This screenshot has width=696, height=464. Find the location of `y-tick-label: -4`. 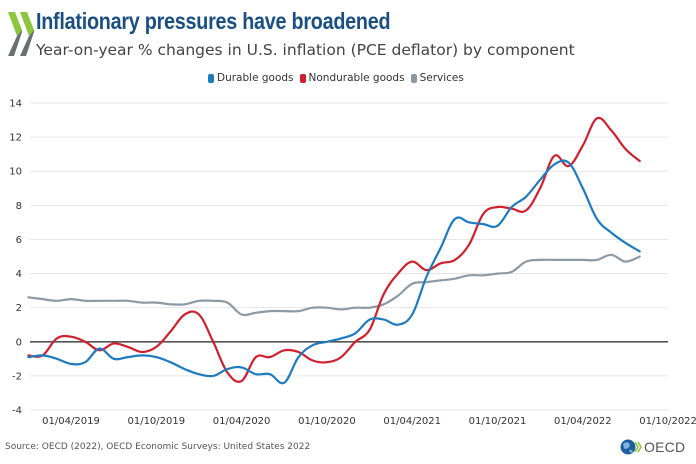

y-tick-label: -4 is located at coordinates (17, 411).